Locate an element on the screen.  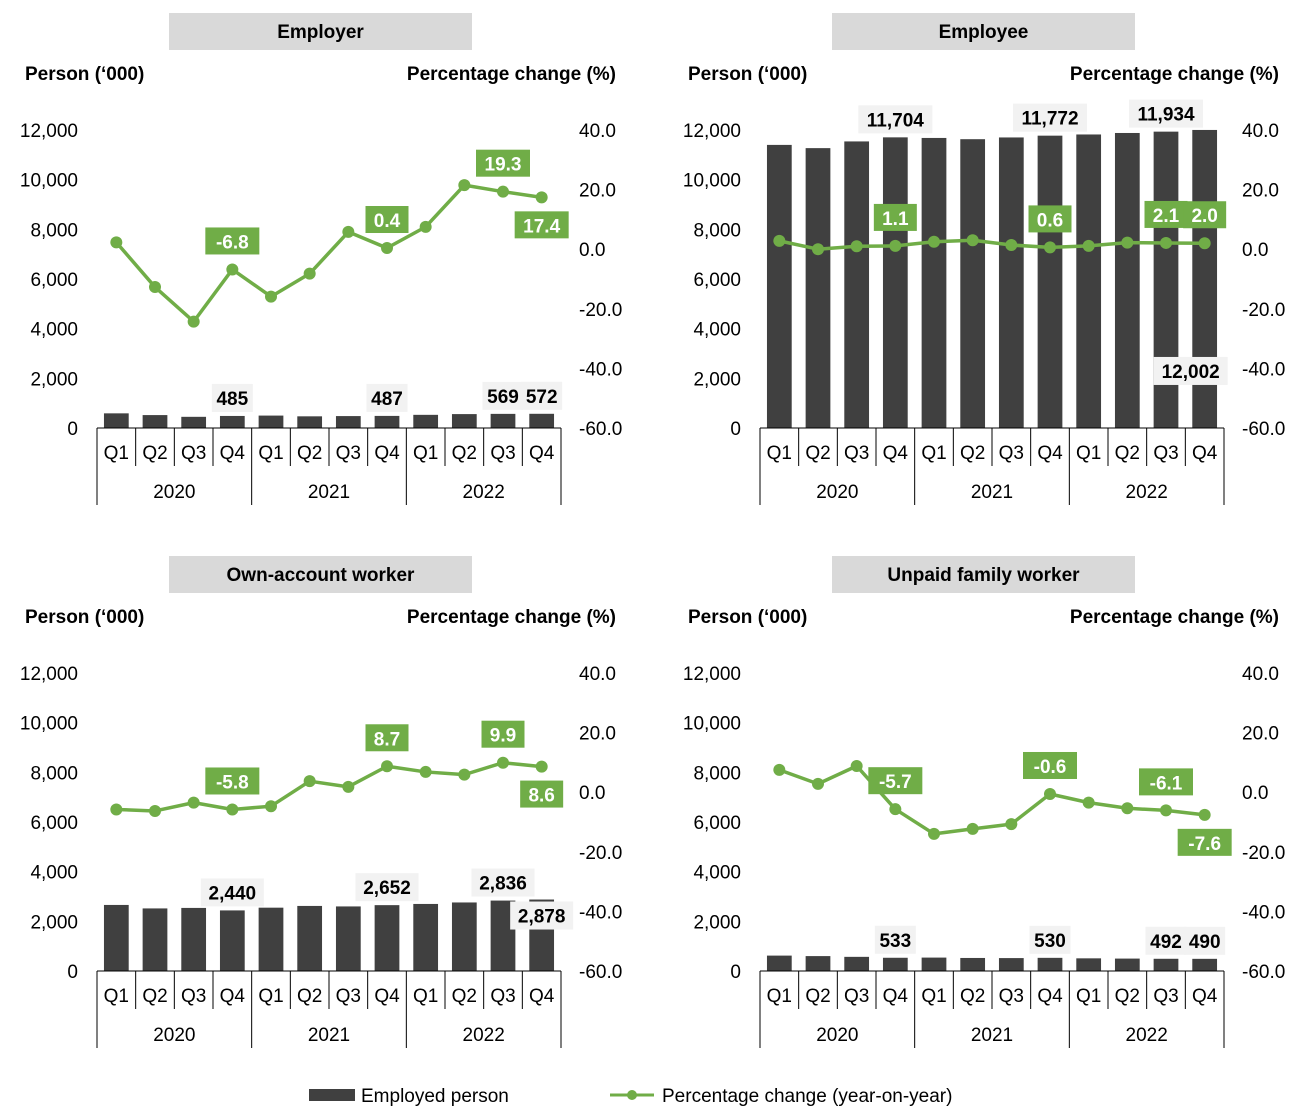
line-data-label: 8.7 is located at coordinates (387, 739).